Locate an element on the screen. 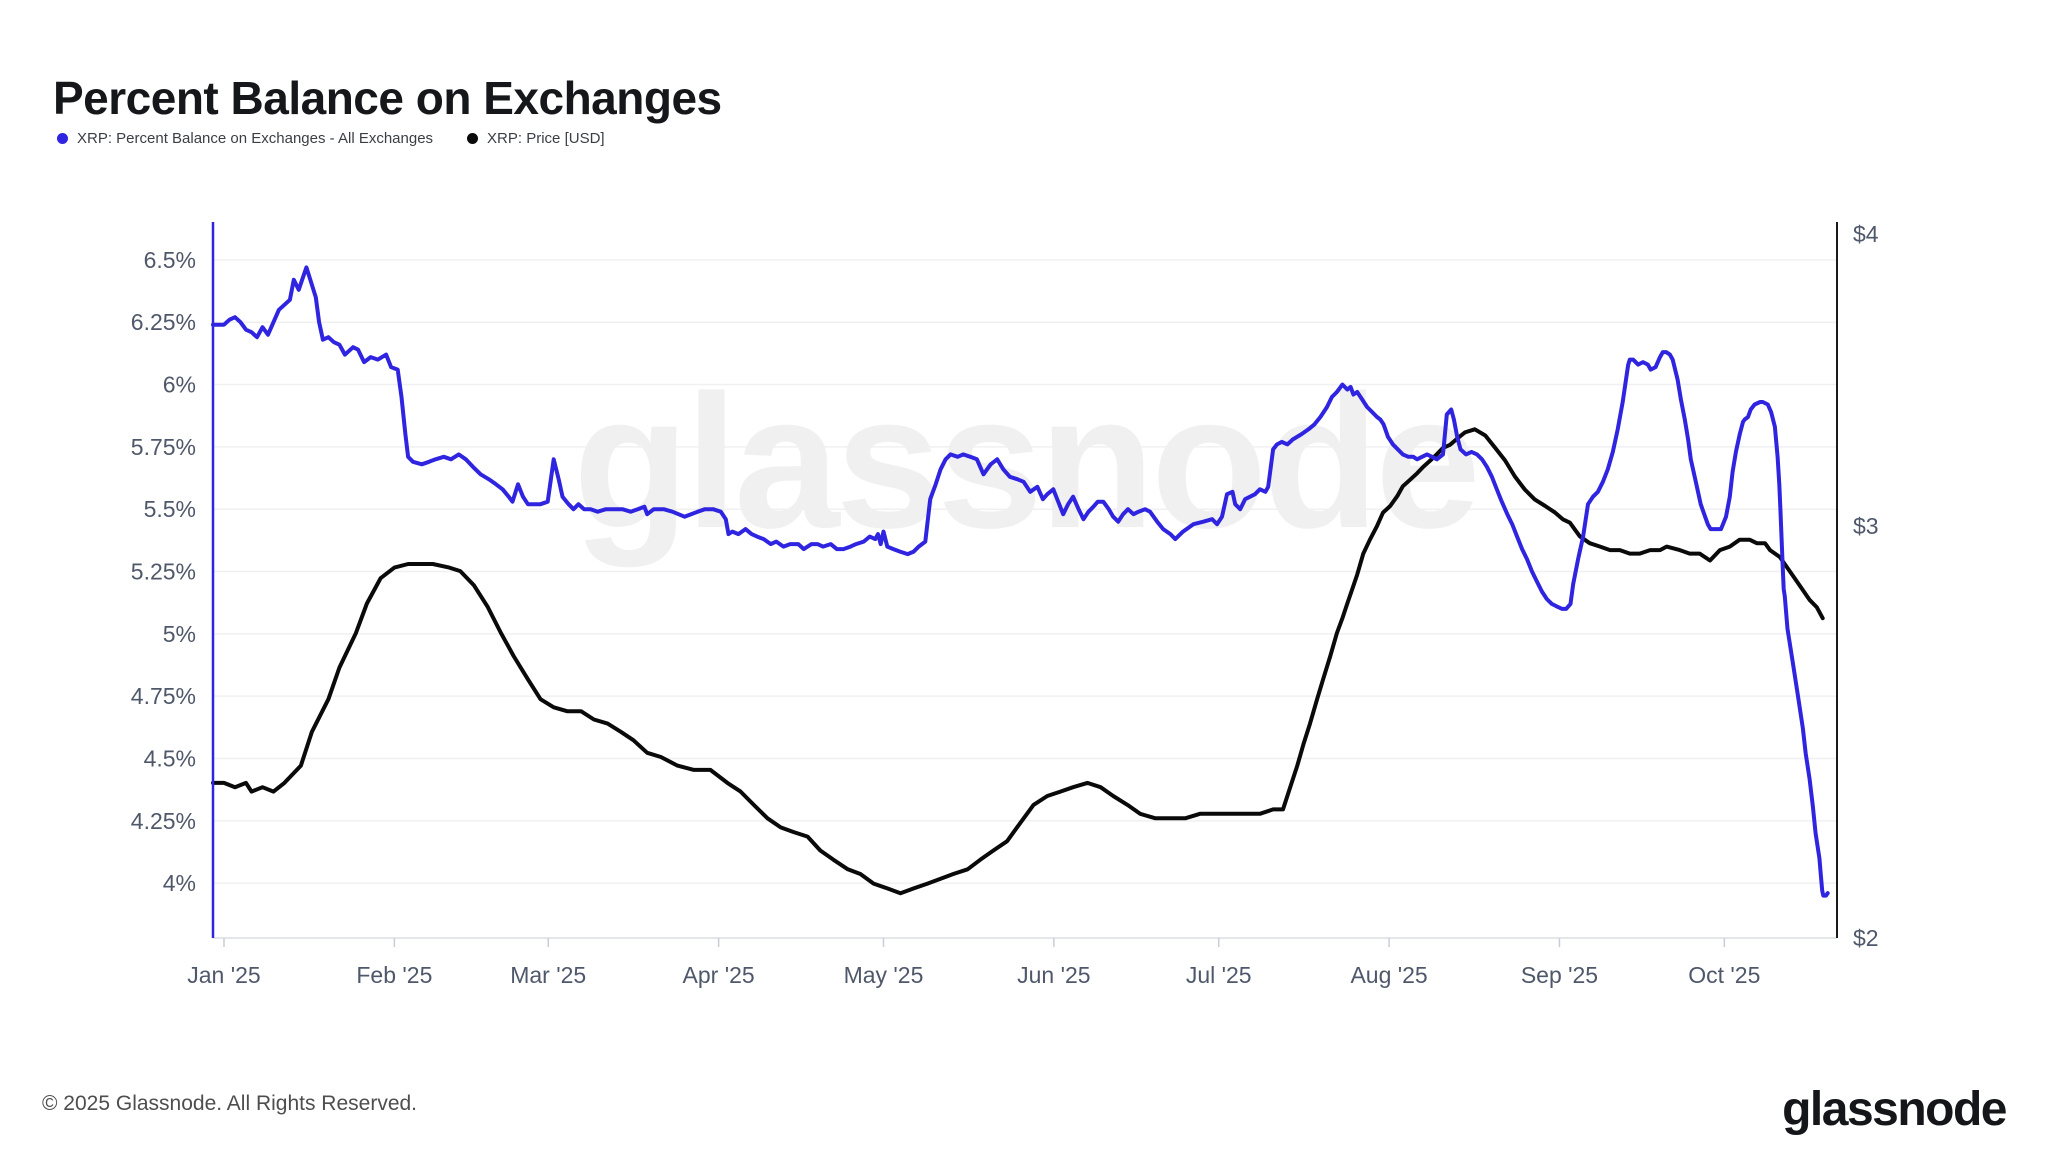 The image size is (2048, 1152). month-tick-label: Aug '25 is located at coordinates (1388, 975).